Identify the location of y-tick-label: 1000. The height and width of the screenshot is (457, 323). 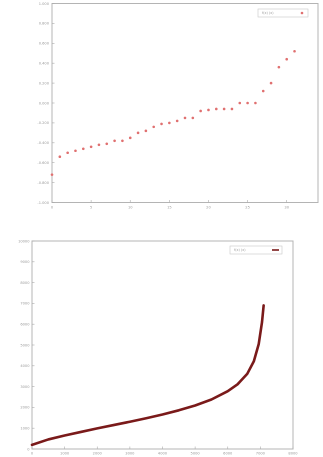
(25, 429).